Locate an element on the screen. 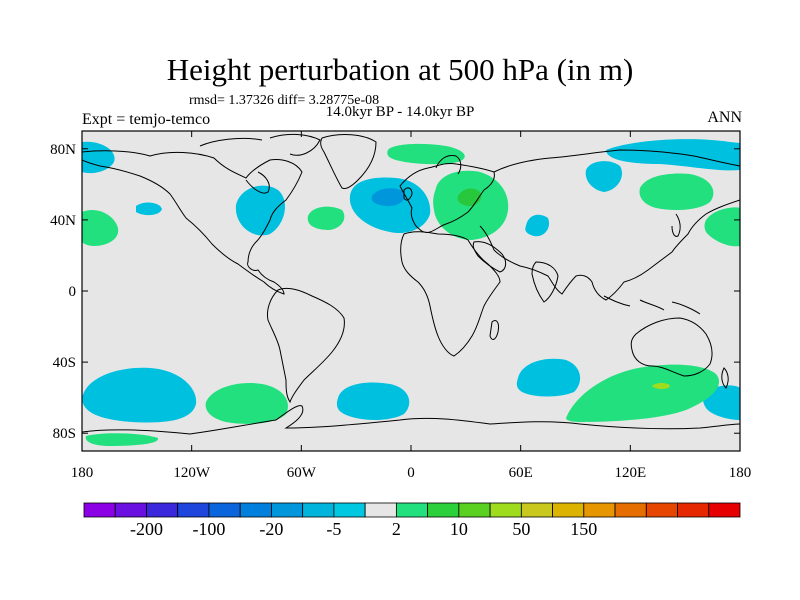 This screenshot has width=800, height=600. positive-anomaly-north-pacific-east is located at coordinates (722, 227).